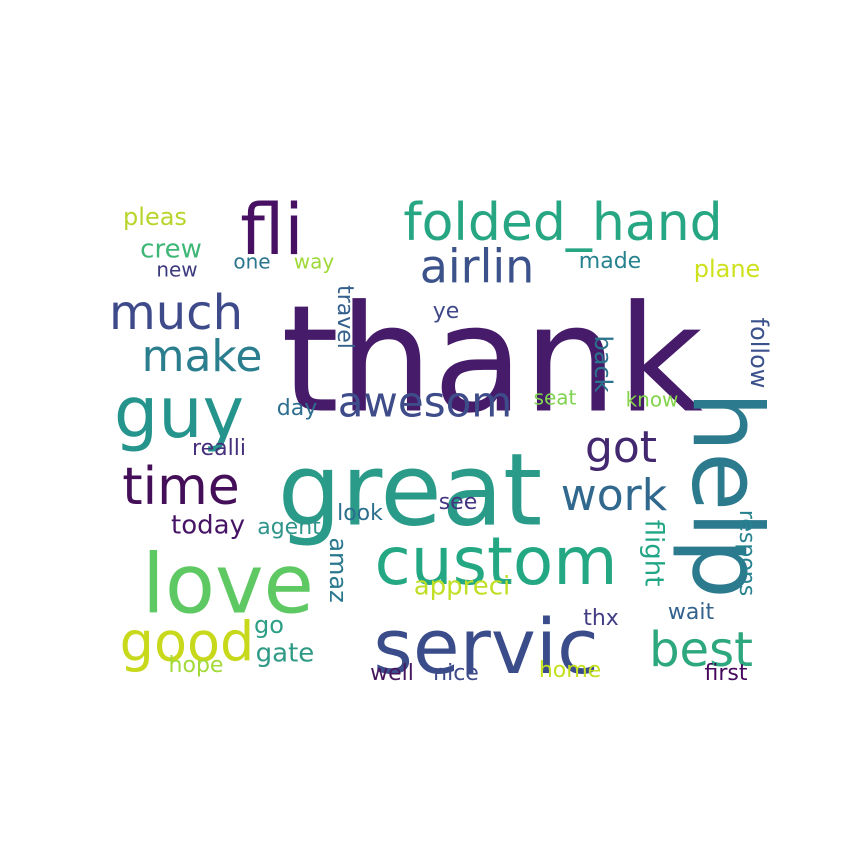  What do you see at coordinates (462, 587) in the screenshot?
I see `word-appreci: appreci` at bounding box center [462, 587].